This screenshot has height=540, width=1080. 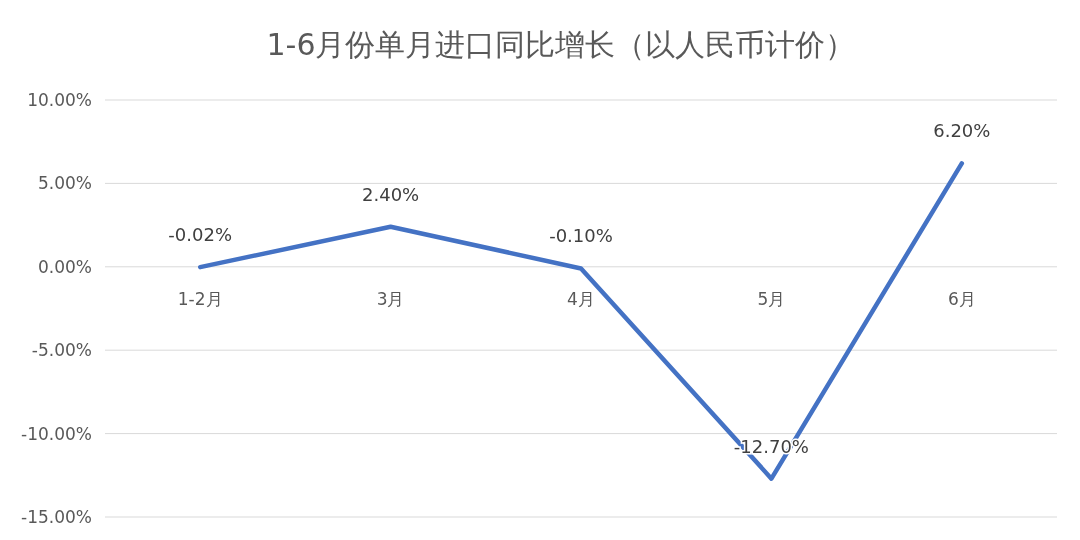 What do you see at coordinates (59, 100) in the screenshot?
I see `y-tick-label: 10.00%` at bounding box center [59, 100].